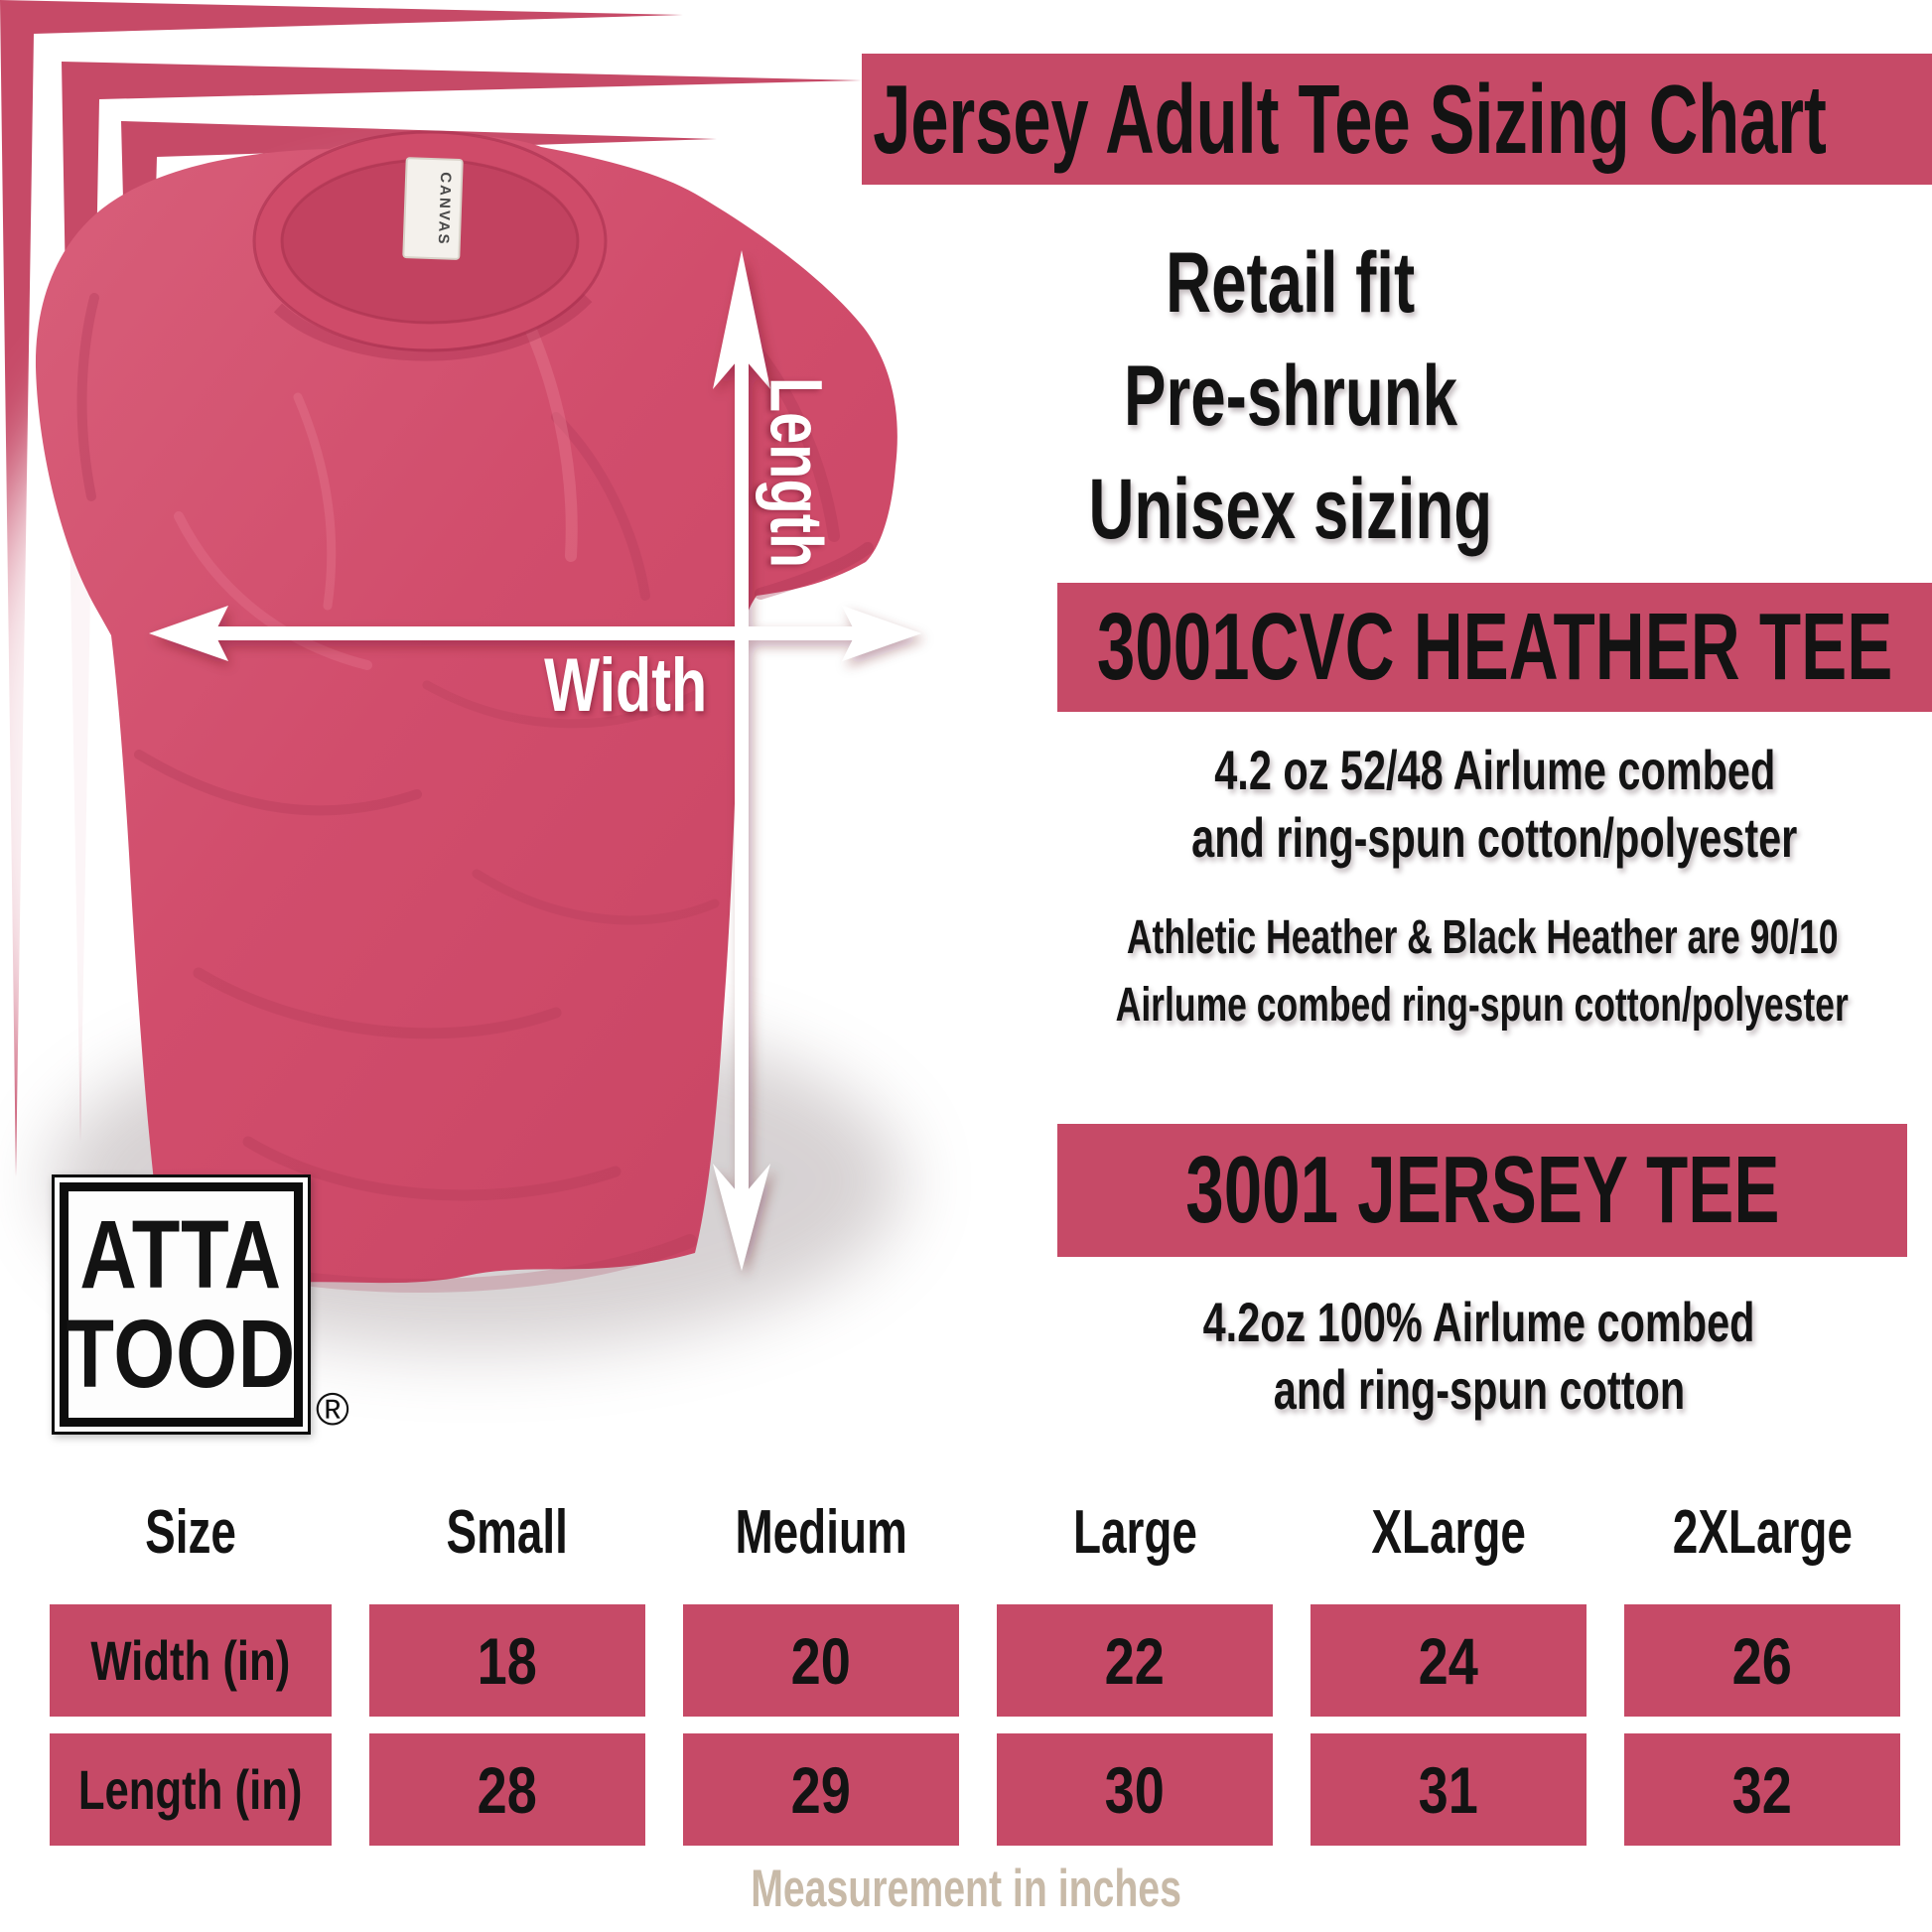 The width and height of the screenshot is (1932, 1932). What do you see at coordinates (1350, 119) in the screenshot?
I see `page-title: Jersey Adult Tee Sizing Chart` at bounding box center [1350, 119].